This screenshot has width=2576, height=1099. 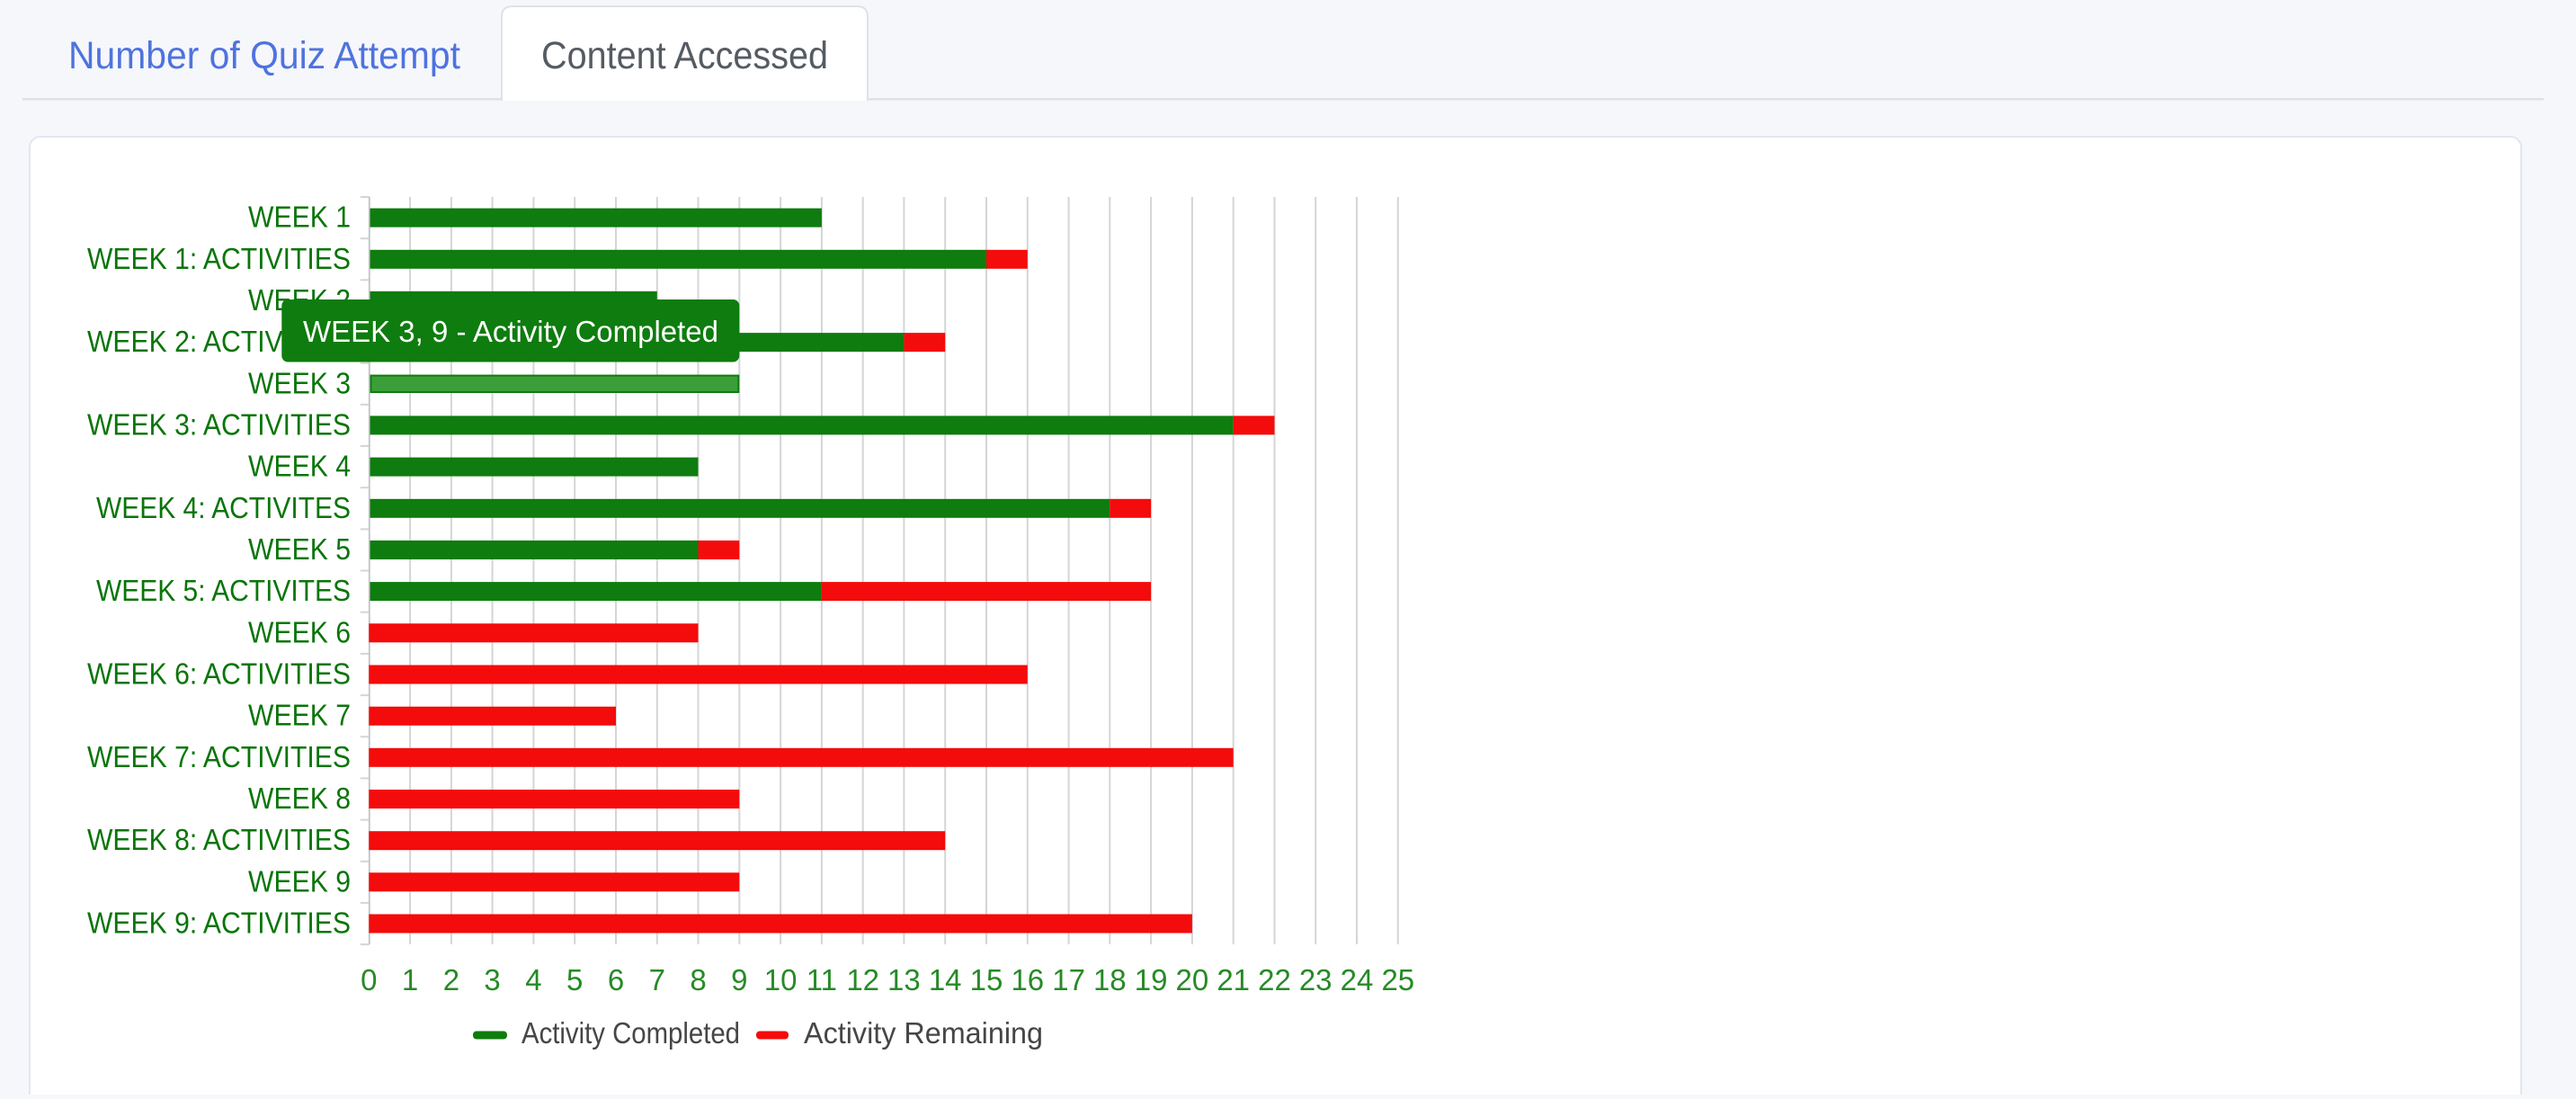 I want to click on svg-text: 23, so click(x=1316, y=979).